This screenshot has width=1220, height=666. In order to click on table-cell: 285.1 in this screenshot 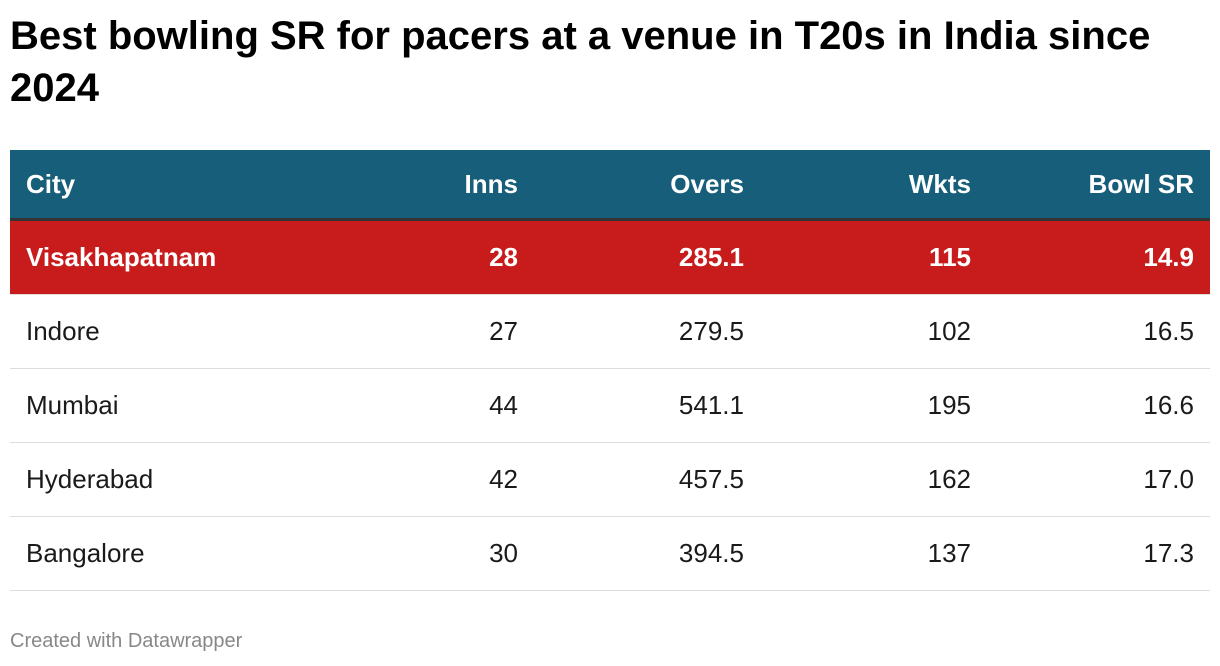, I will do `click(647, 257)`.